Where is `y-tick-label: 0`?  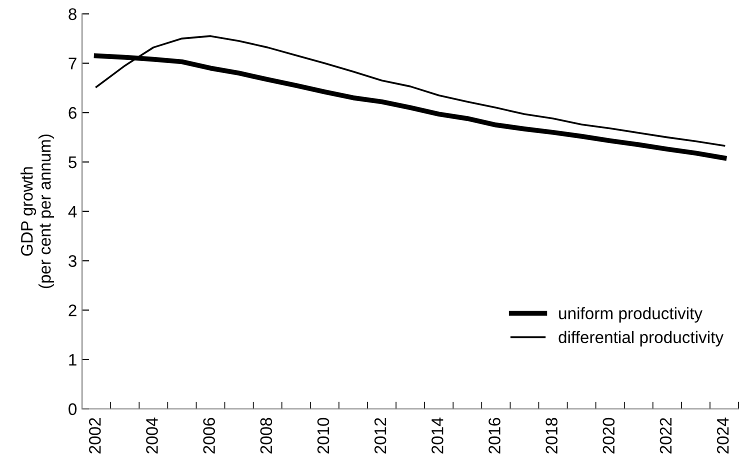 y-tick-label: 0 is located at coordinates (72, 409).